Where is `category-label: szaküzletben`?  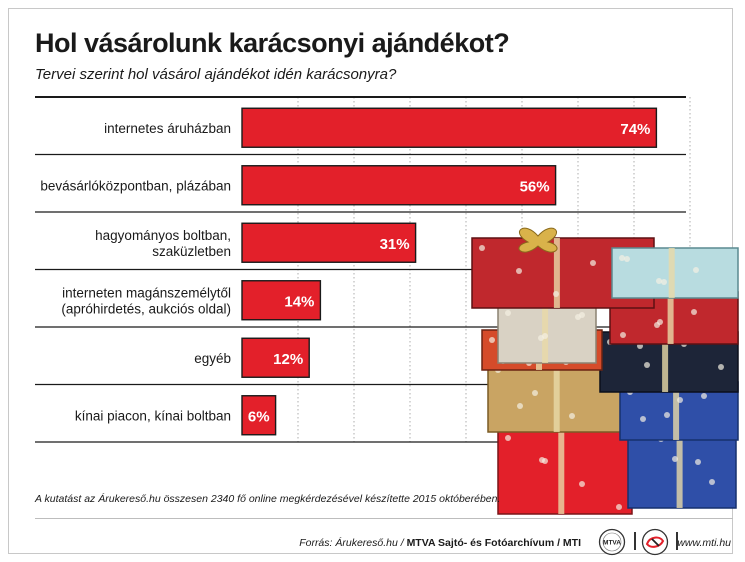
category-label: szaküzletben is located at coordinates (191, 251).